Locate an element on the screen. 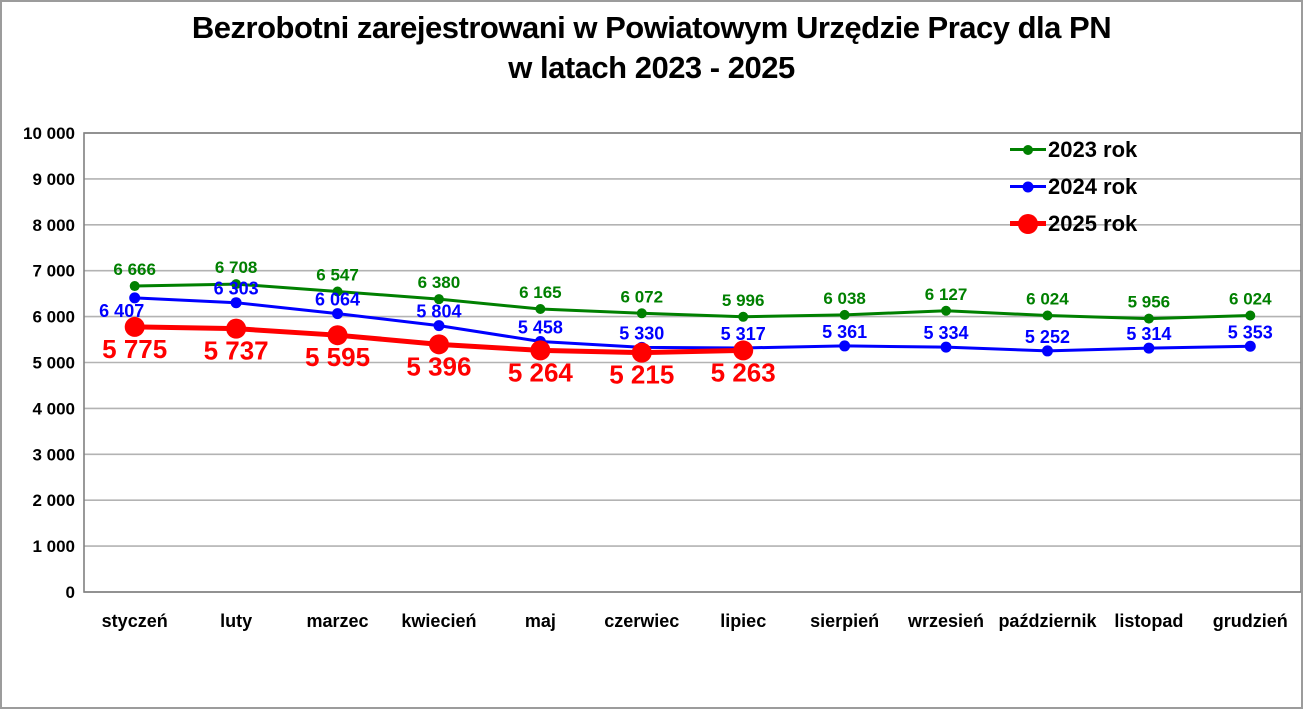 This screenshot has height=709, width=1303. data-point-label: 5 330 is located at coordinates (641, 333).